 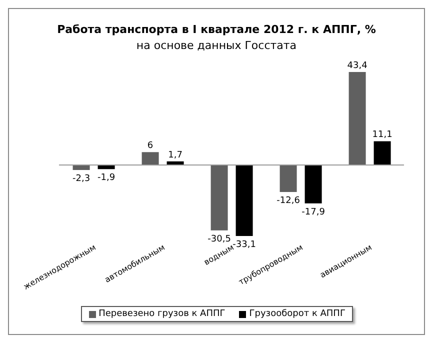 What do you see at coordinates (244, 245) in the screenshot?
I see `data-label: -33,1` at bounding box center [244, 245].